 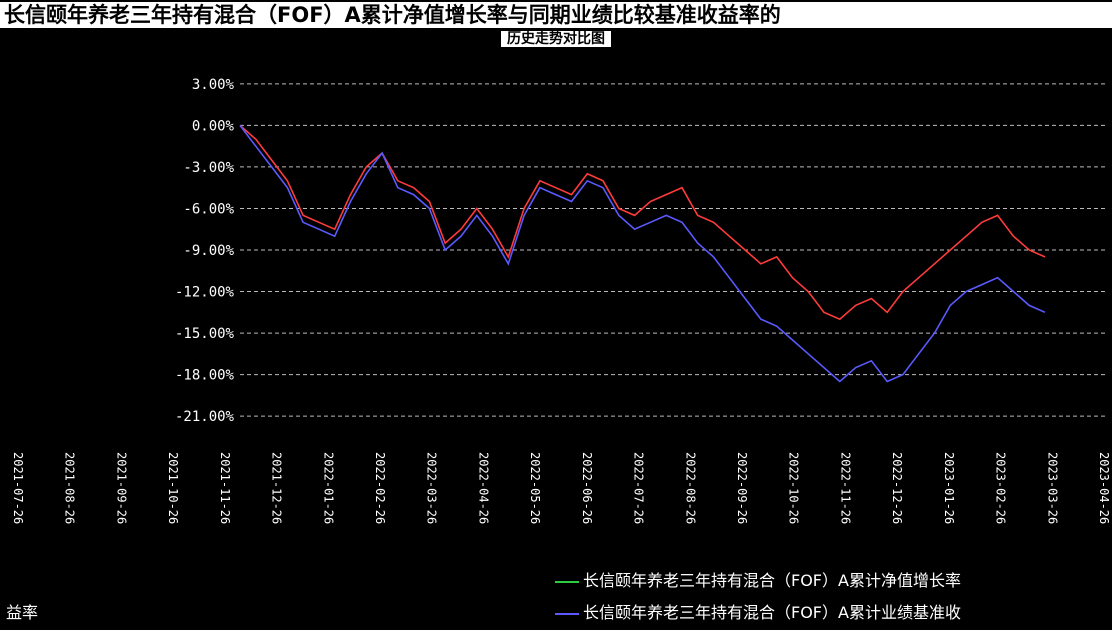 I want to click on x-tick-label: 2021-12-26, so click(x=277, y=488).